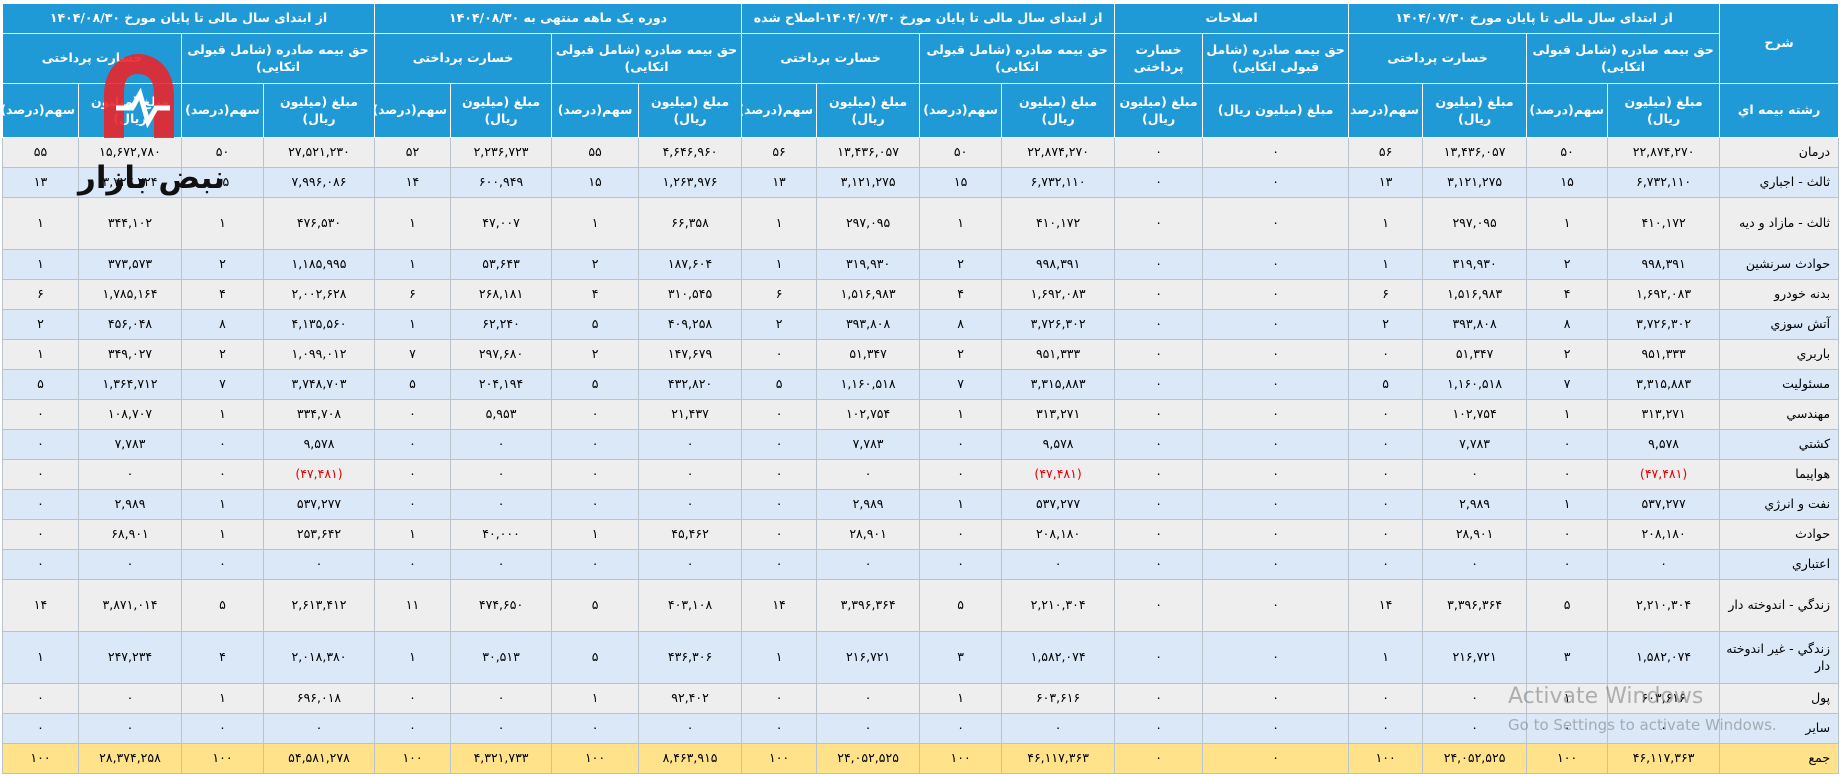  I want to click on row-label: کشتي, so click(1779, 444).